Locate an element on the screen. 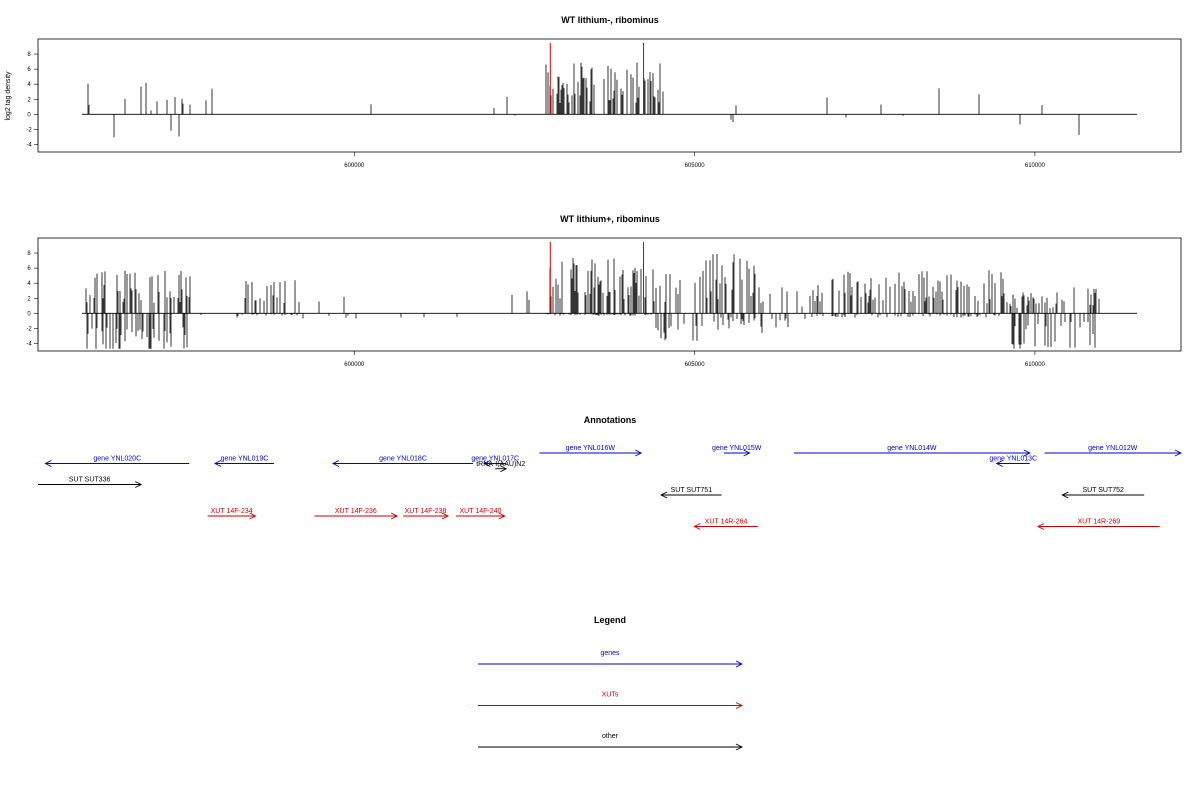  panel-title: WT lithium-, ribominus is located at coordinates (610, 20).